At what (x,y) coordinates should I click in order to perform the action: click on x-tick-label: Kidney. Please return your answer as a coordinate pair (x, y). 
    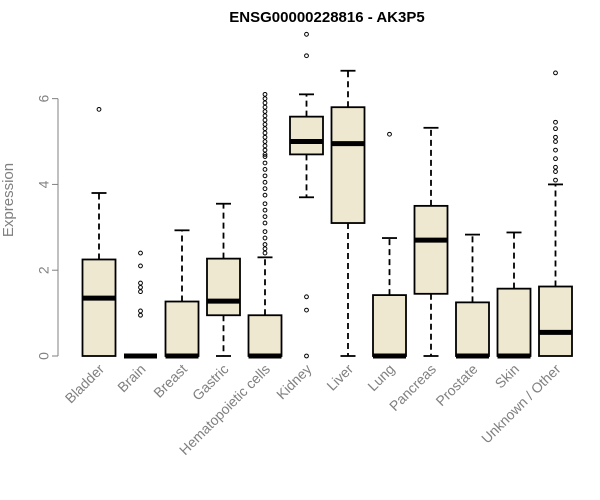
    Looking at the image, I should click on (294, 382).